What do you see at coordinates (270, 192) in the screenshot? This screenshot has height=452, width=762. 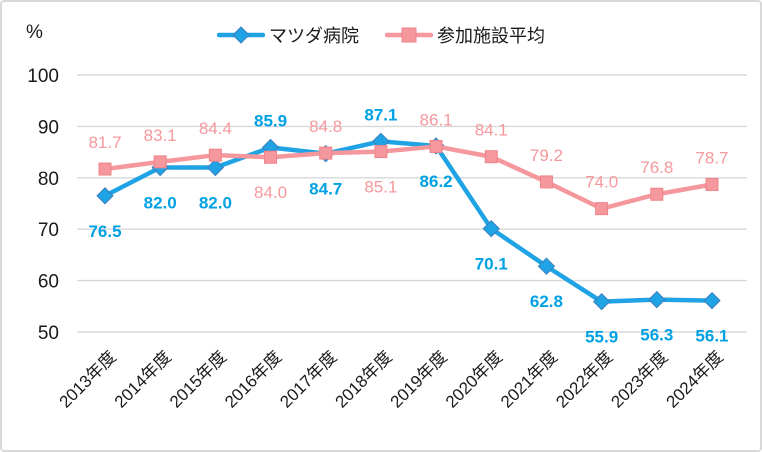 I see `data-label: 84.0` at bounding box center [270, 192].